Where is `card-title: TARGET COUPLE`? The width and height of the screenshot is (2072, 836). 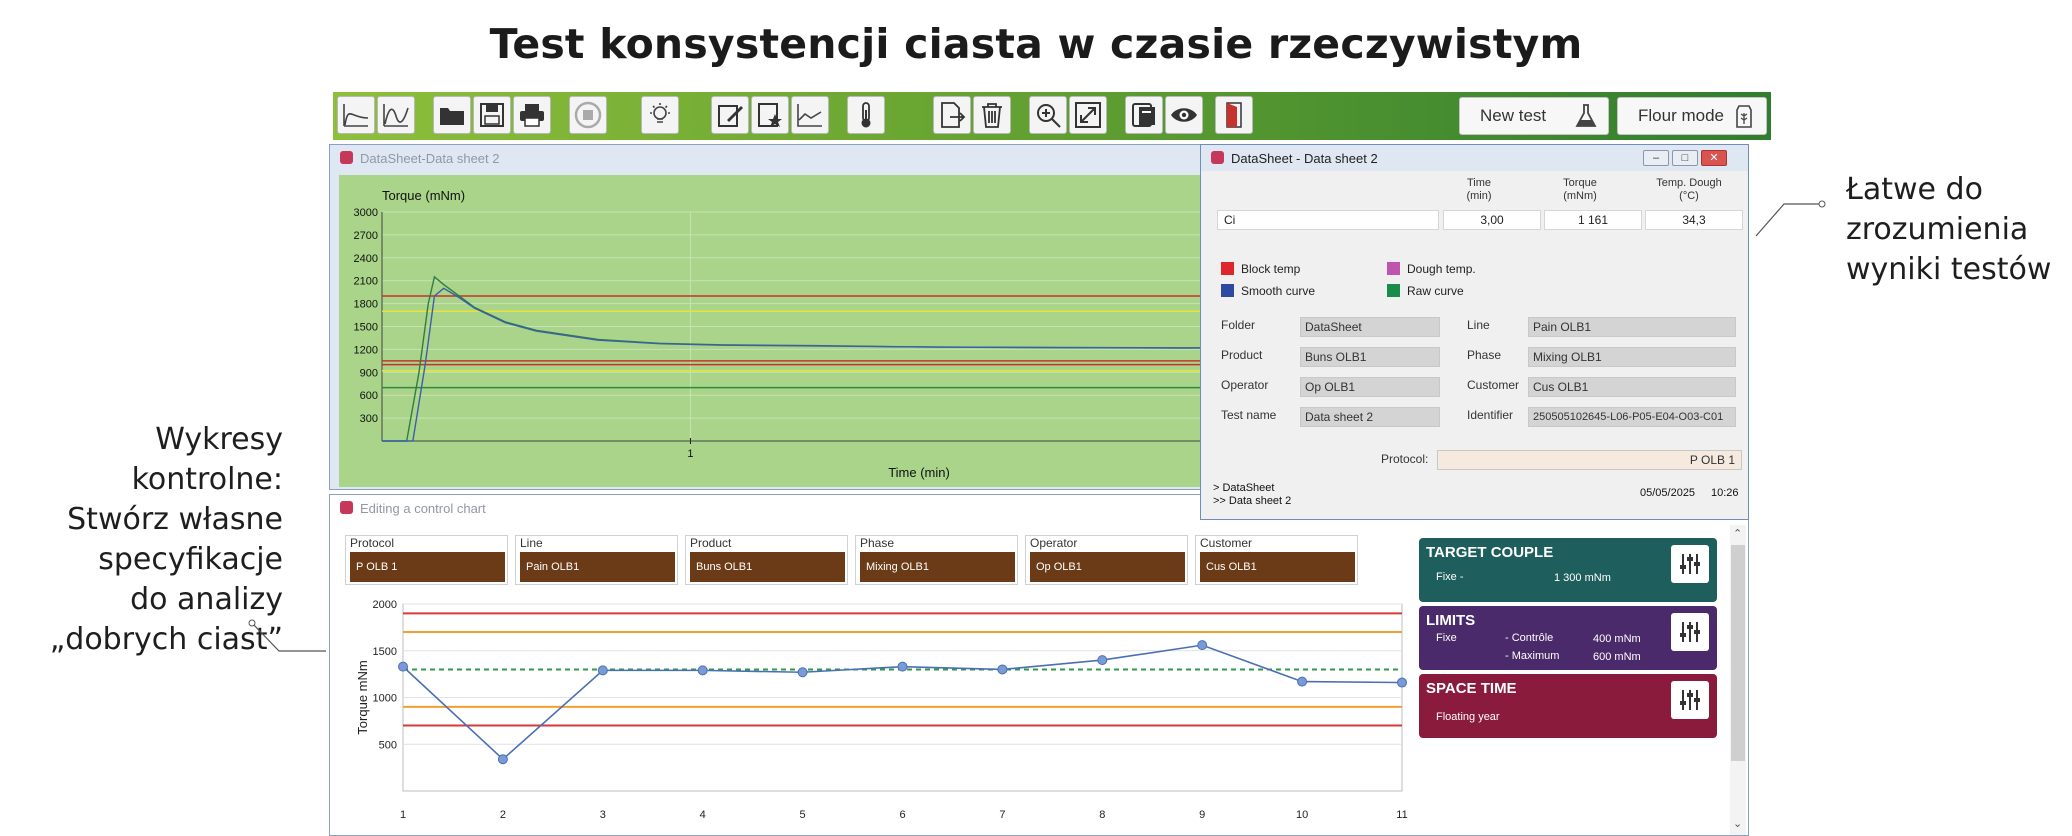
card-title: TARGET COUPLE is located at coordinates (1490, 552).